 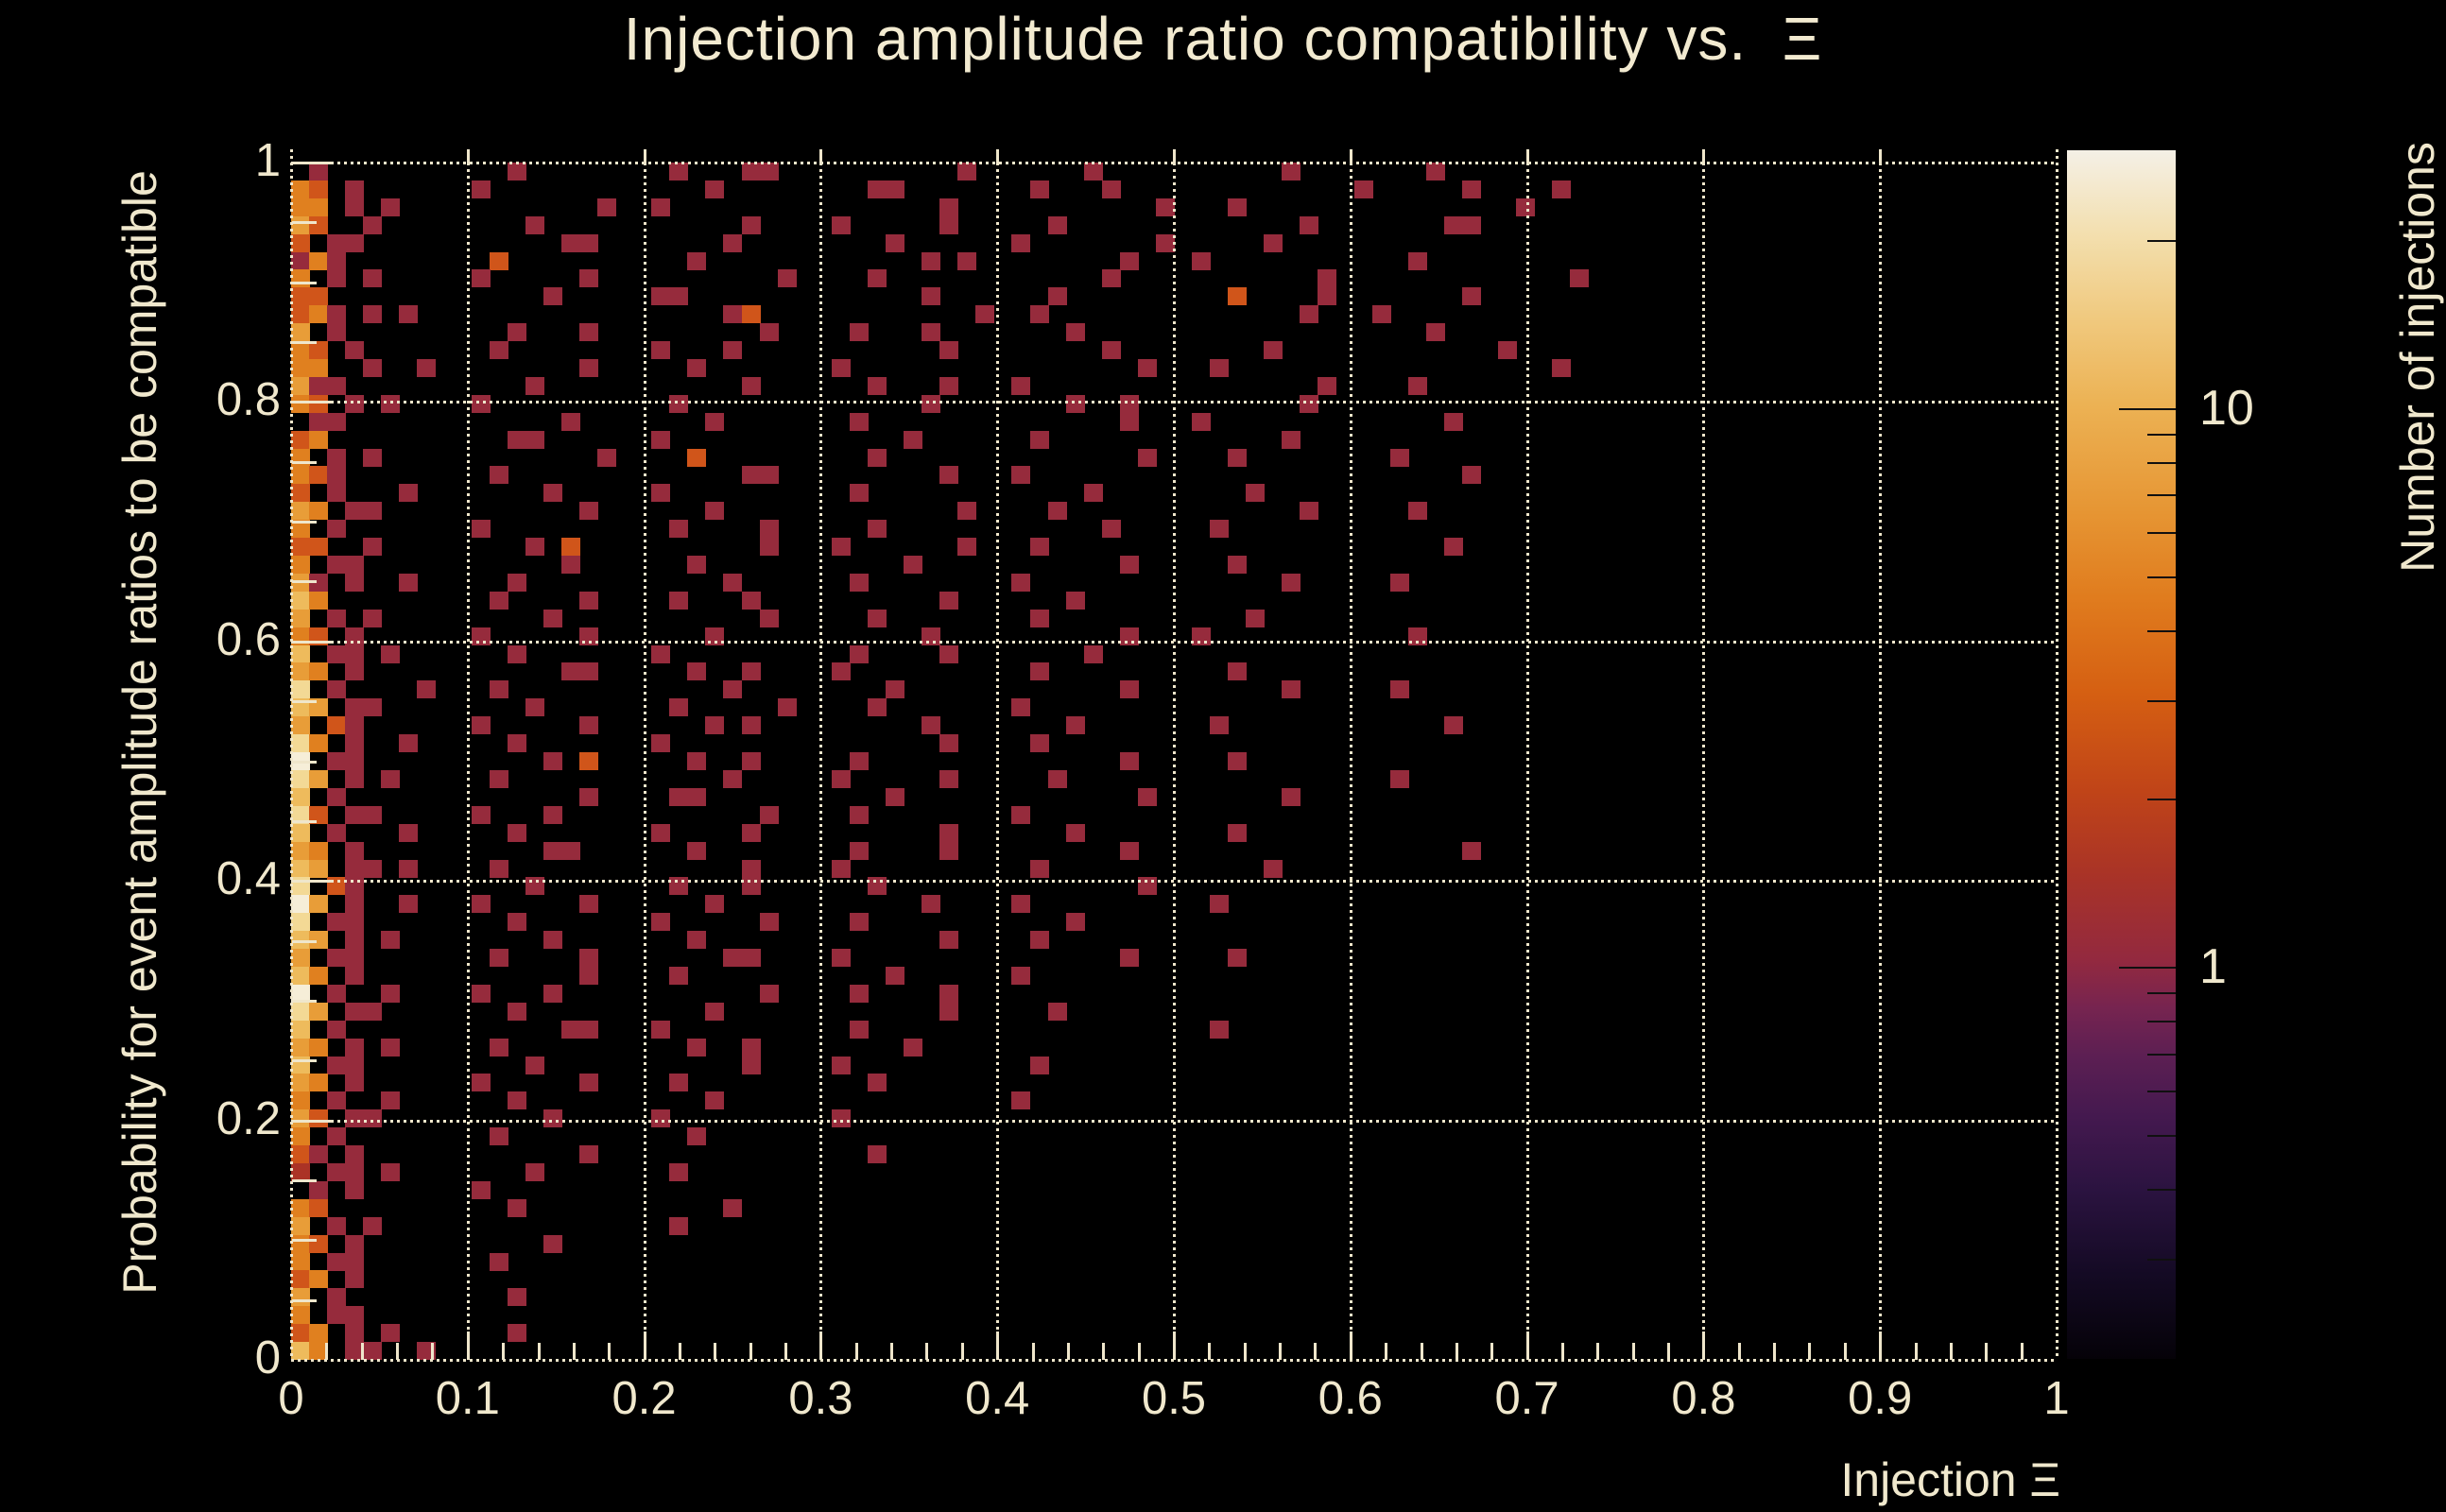 What do you see at coordinates (1704, 1346) in the screenshot?
I see `x-major-tick` at bounding box center [1704, 1346].